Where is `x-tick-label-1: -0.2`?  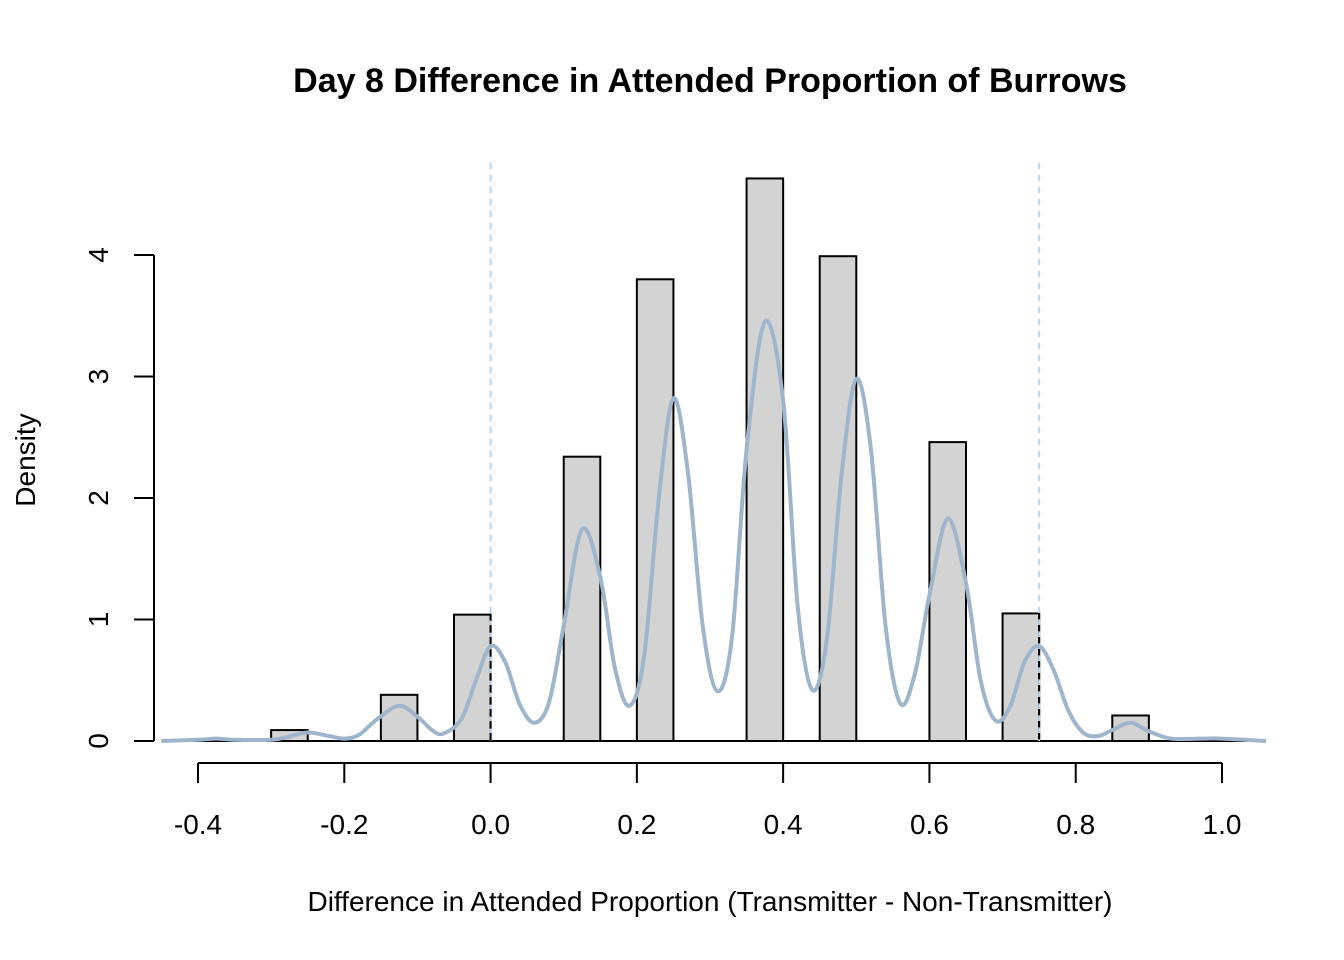
x-tick-label-1: -0.2 is located at coordinates (344, 824).